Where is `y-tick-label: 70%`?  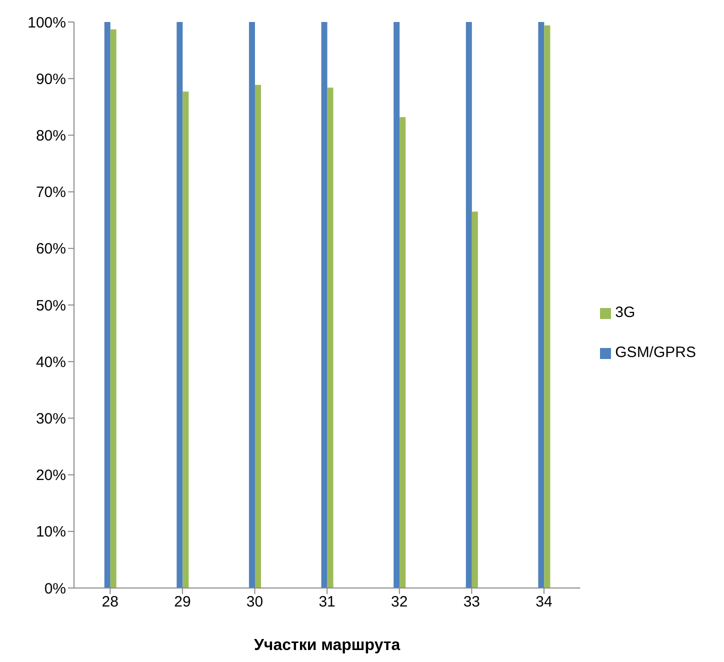
y-tick-label: 70% is located at coordinates (51, 193).